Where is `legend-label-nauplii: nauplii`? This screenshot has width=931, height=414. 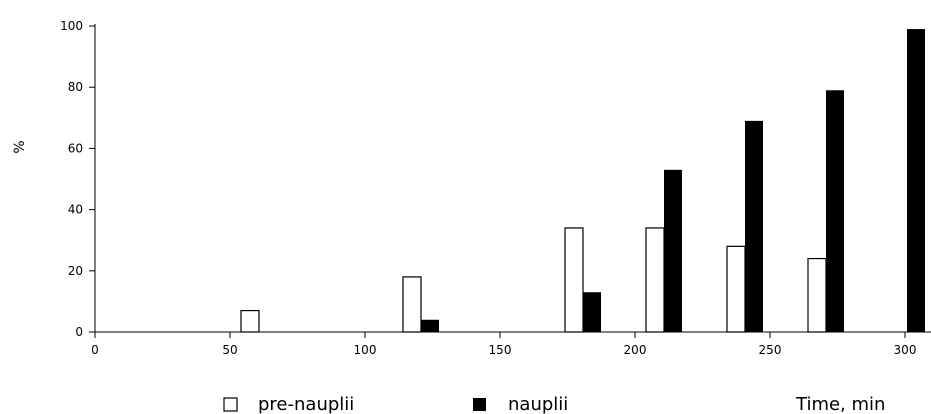
legend-label-nauplii: nauplii is located at coordinates (538, 404).